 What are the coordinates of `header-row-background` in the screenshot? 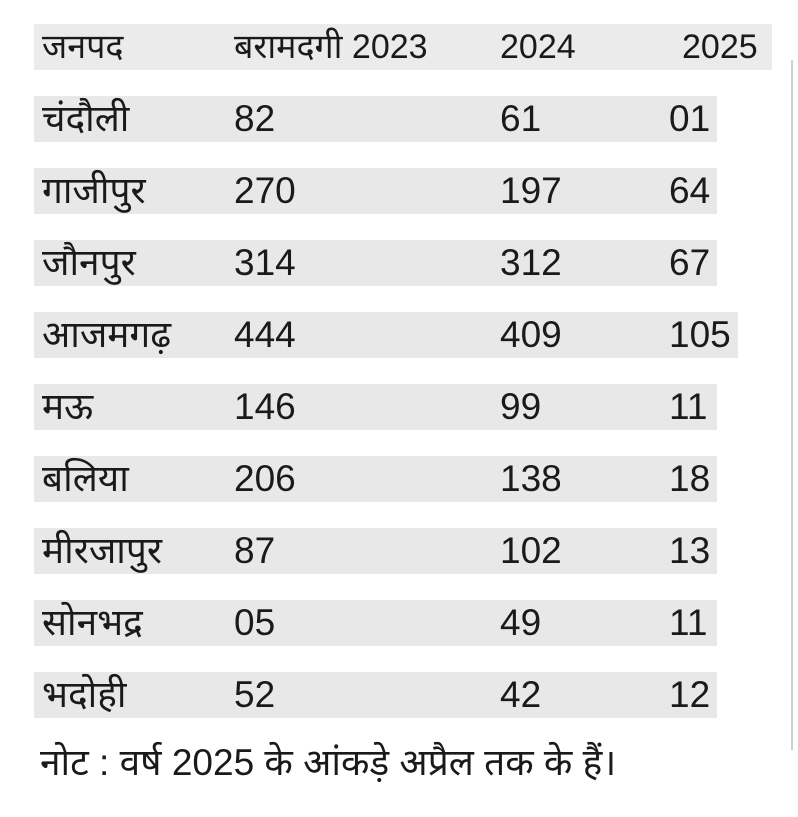 It's located at (403, 47).